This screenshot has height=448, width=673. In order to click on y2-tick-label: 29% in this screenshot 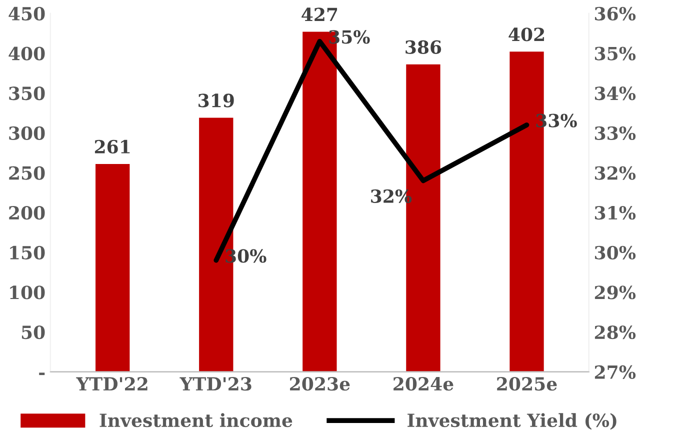, I will do `click(615, 293)`.